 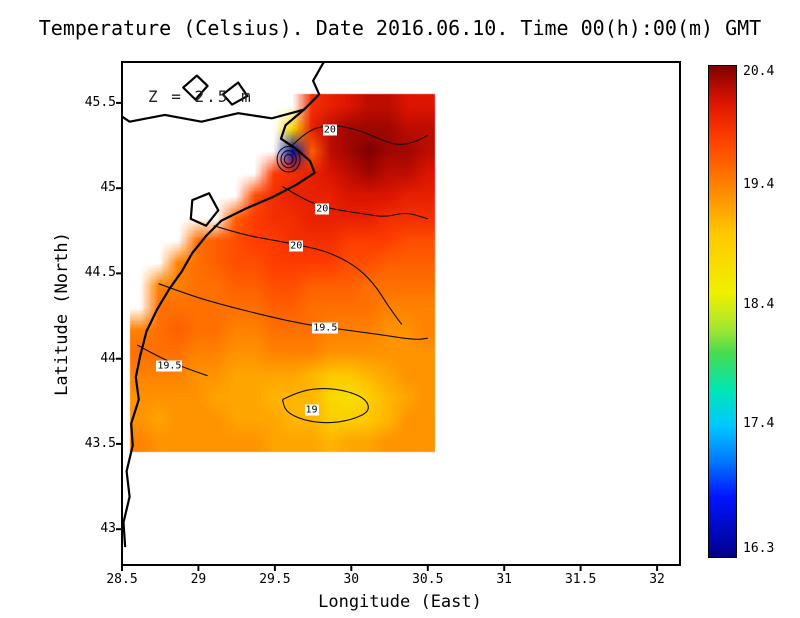 What do you see at coordinates (200, 96) in the screenshot?
I see `depth-annotation: Z = 2.5 m` at bounding box center [200, 96].